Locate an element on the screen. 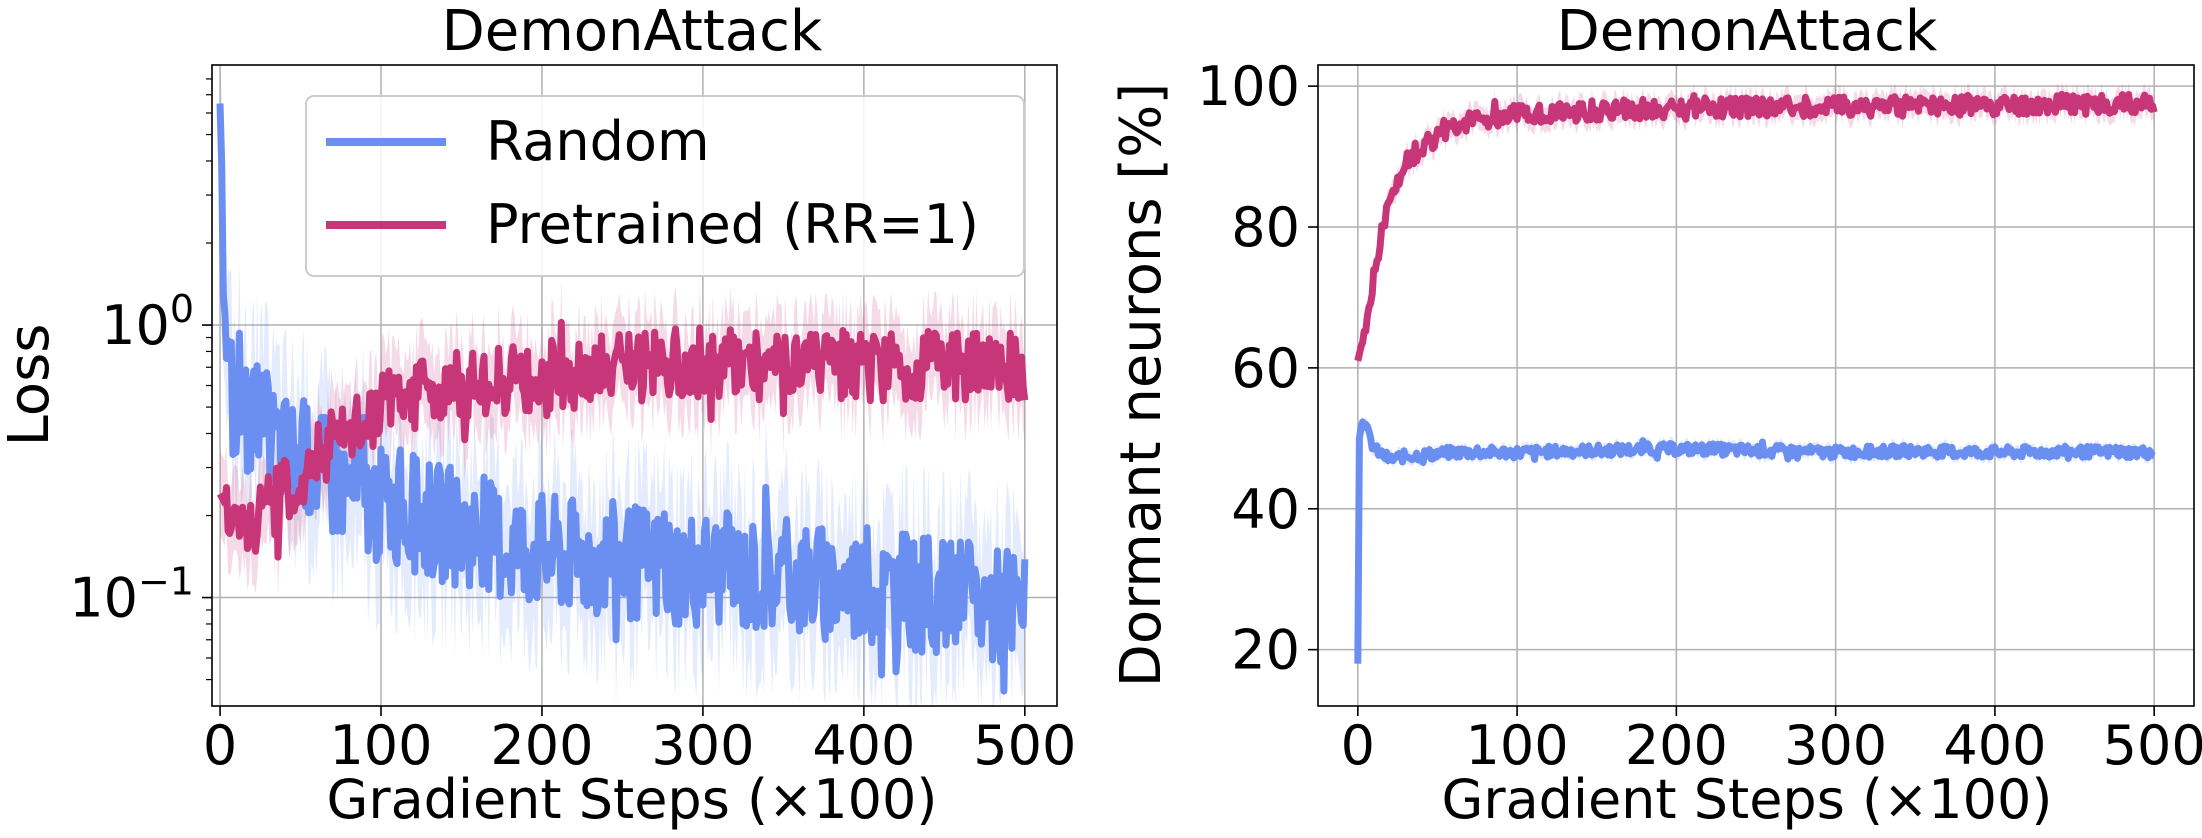 The height and width of the screenshot is (838, 2202). dormant-chart-y-axis-label: Dormant neurons [%] is located at coordinates (1141, 385).